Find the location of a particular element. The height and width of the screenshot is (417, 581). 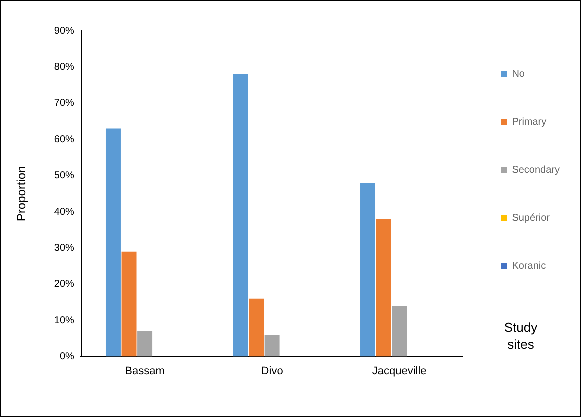

x-axis-title: Study sites is located at coordinates (521, 336).